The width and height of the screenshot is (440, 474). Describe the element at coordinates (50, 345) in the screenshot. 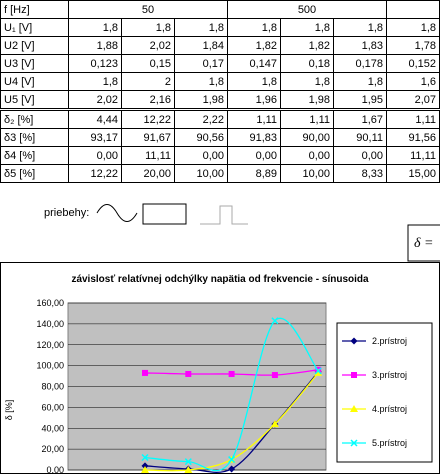

I see `y-tick-label: 120,00` at that location.